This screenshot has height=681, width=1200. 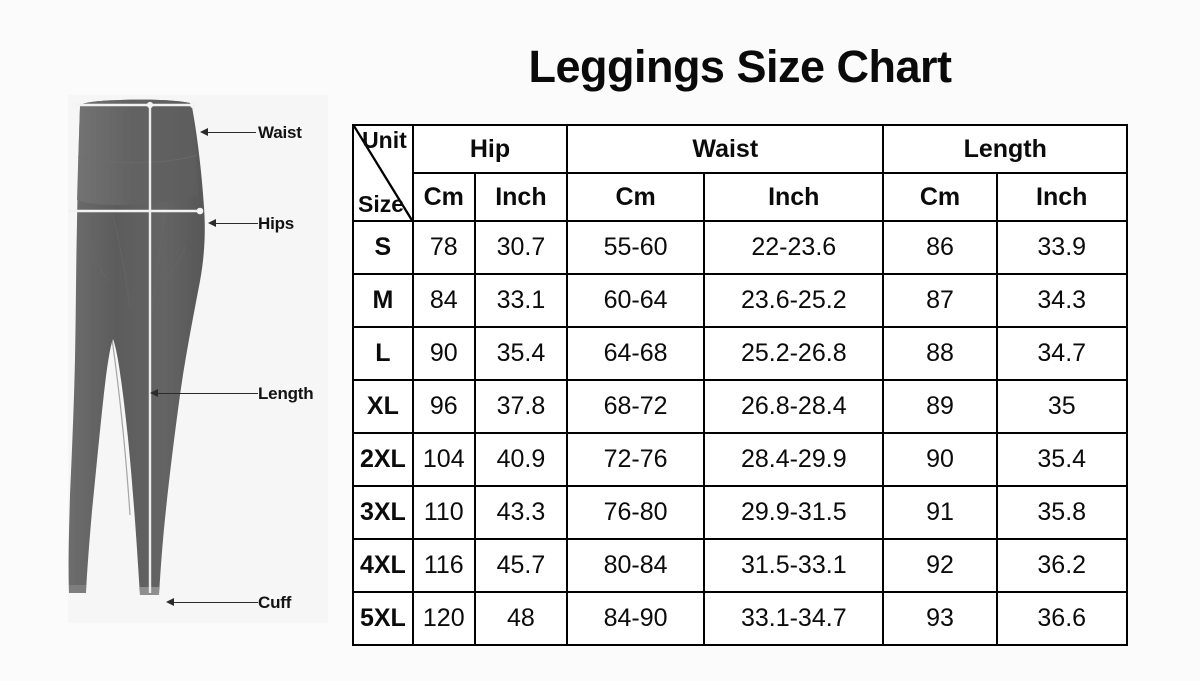 I want to click on cell-length-cm: 86, so click(x=940, y=247).